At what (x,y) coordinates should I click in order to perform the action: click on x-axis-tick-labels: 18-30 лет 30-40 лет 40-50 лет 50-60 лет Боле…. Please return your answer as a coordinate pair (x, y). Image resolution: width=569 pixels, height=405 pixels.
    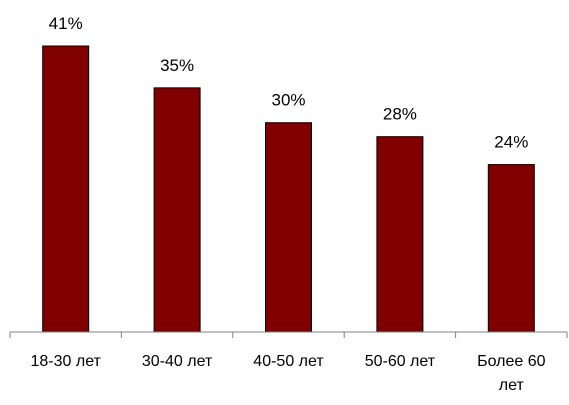
    Looking at the image, I should click on (287, 373).